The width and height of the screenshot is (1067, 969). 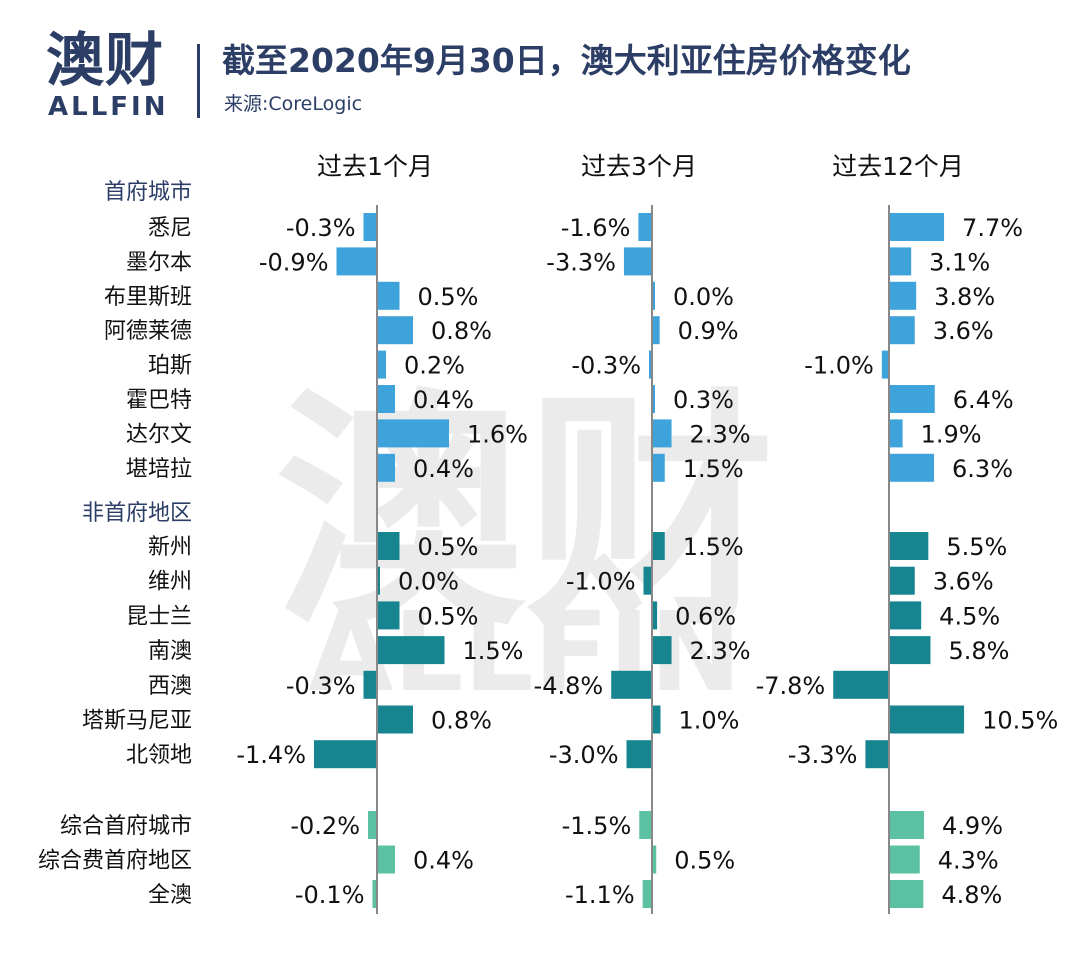 What do you see at coordinates (976, 547) in the screenshot?
I see `value-label: 5.5%` at bounding box center [976, 547].